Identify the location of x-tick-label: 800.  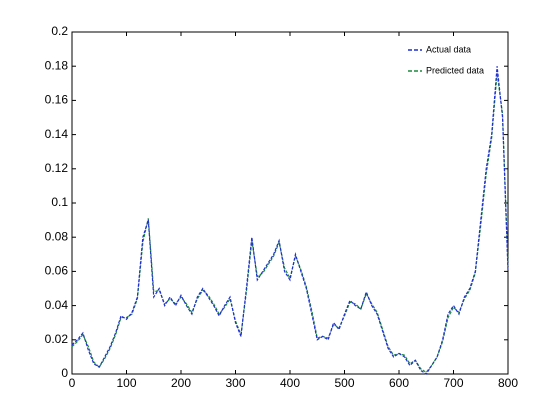
(508, 383).